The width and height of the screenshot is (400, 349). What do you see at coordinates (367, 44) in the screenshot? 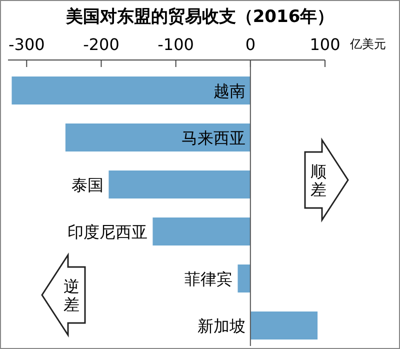
I see `x-axis-title: 亿美元` at bounding box center [367, 44].